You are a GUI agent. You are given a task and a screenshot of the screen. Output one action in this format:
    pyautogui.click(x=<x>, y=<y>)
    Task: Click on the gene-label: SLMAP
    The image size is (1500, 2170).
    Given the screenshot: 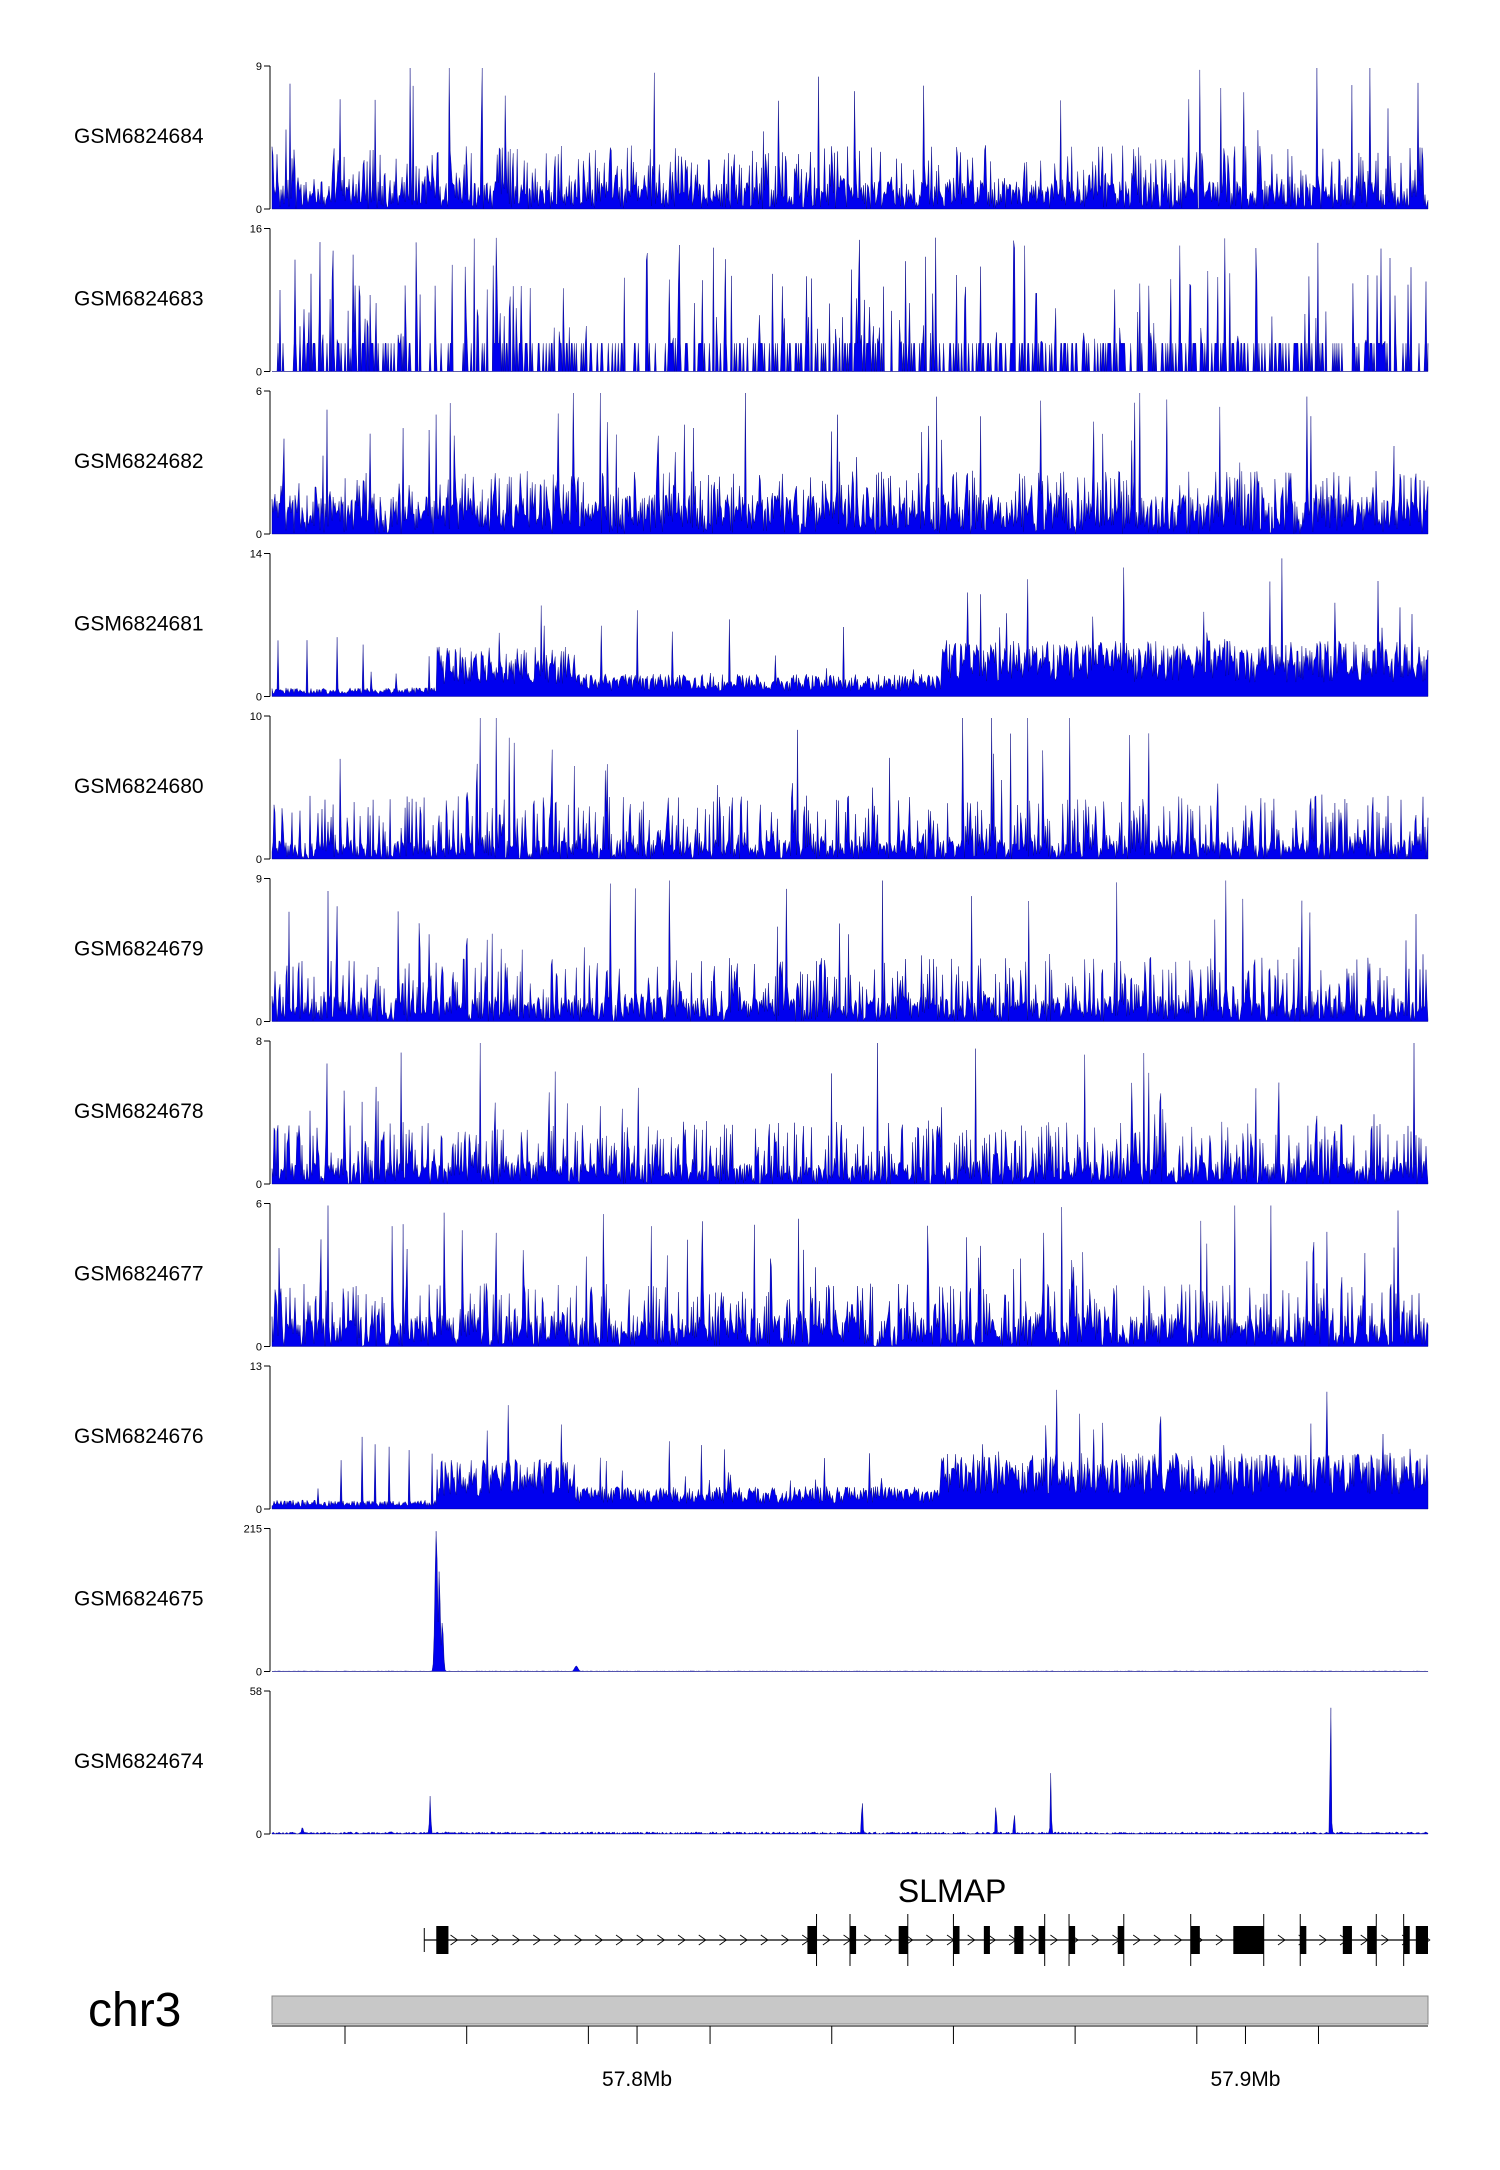 What is the action you would take?
    pyautogui.click(x=952, y=1891)
    